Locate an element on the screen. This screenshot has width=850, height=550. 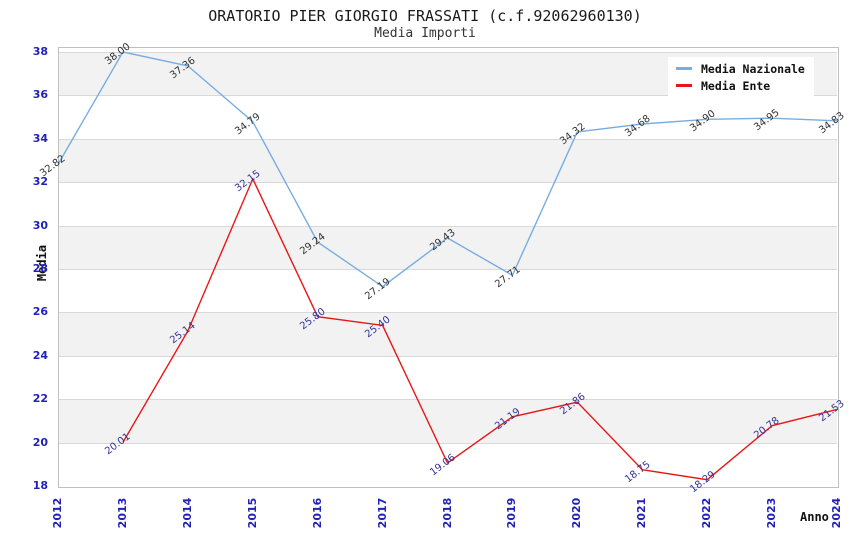
y-tick-label: 26 is located at coordinates (40, 312).